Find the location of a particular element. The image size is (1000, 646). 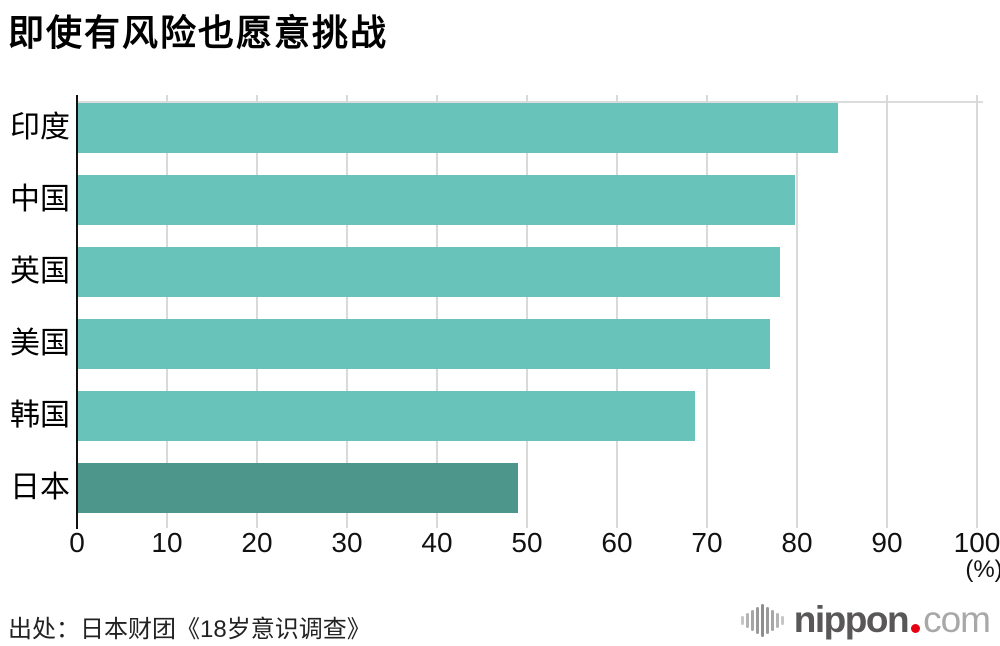

logo-text-nippon: nippon is located at coordinates (851, 619).